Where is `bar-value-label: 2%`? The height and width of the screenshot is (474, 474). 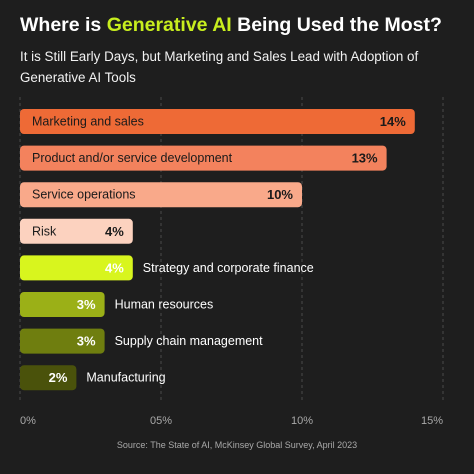 bar-value-label: 2% is located at coordinates (58, 377).